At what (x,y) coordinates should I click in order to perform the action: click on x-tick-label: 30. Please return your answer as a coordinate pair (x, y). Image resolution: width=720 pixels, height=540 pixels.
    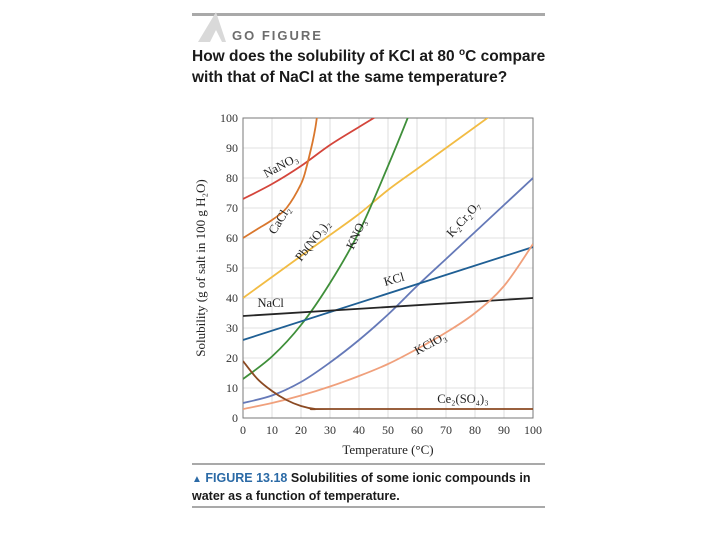
    Looking at the image, I should click on (330, 430).